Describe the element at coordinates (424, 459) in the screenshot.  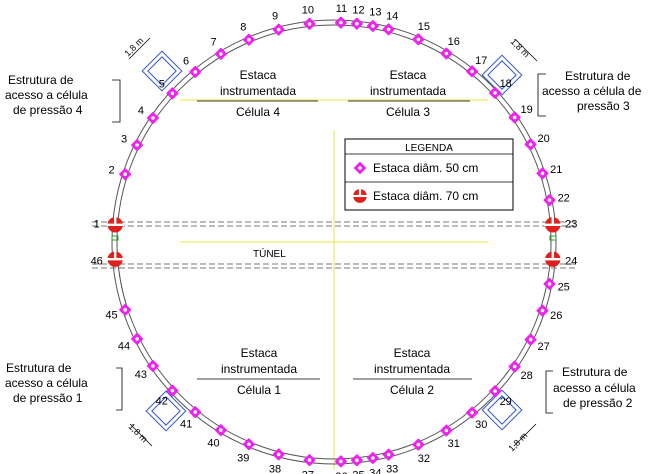
I see `pile-number-label: 32` at that location.